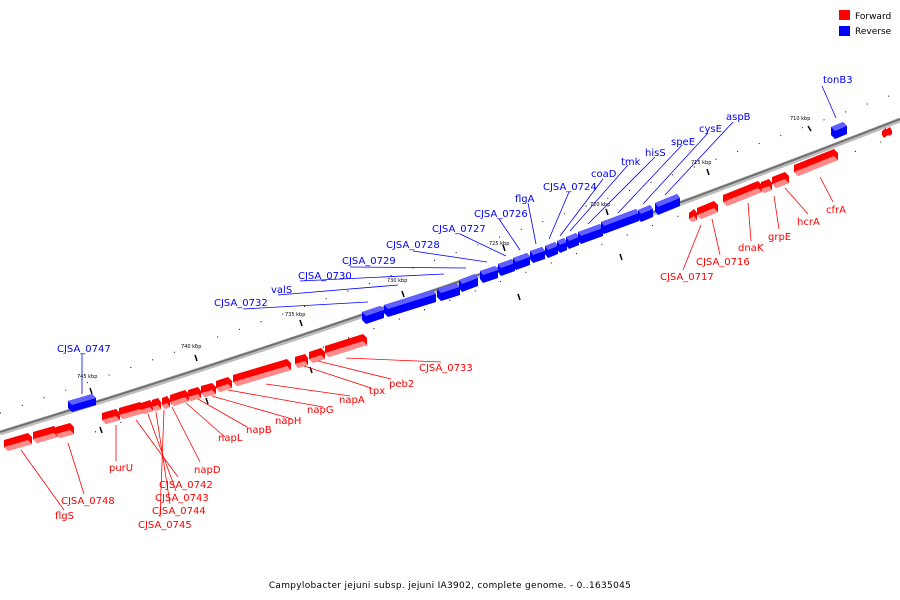 Image resolution: width=900 pixels, height=600 pixels. What do you see at coordinates (301, 361) in the screenshot?
I see `gene-block-tpx` at bounding box center [301, 361].